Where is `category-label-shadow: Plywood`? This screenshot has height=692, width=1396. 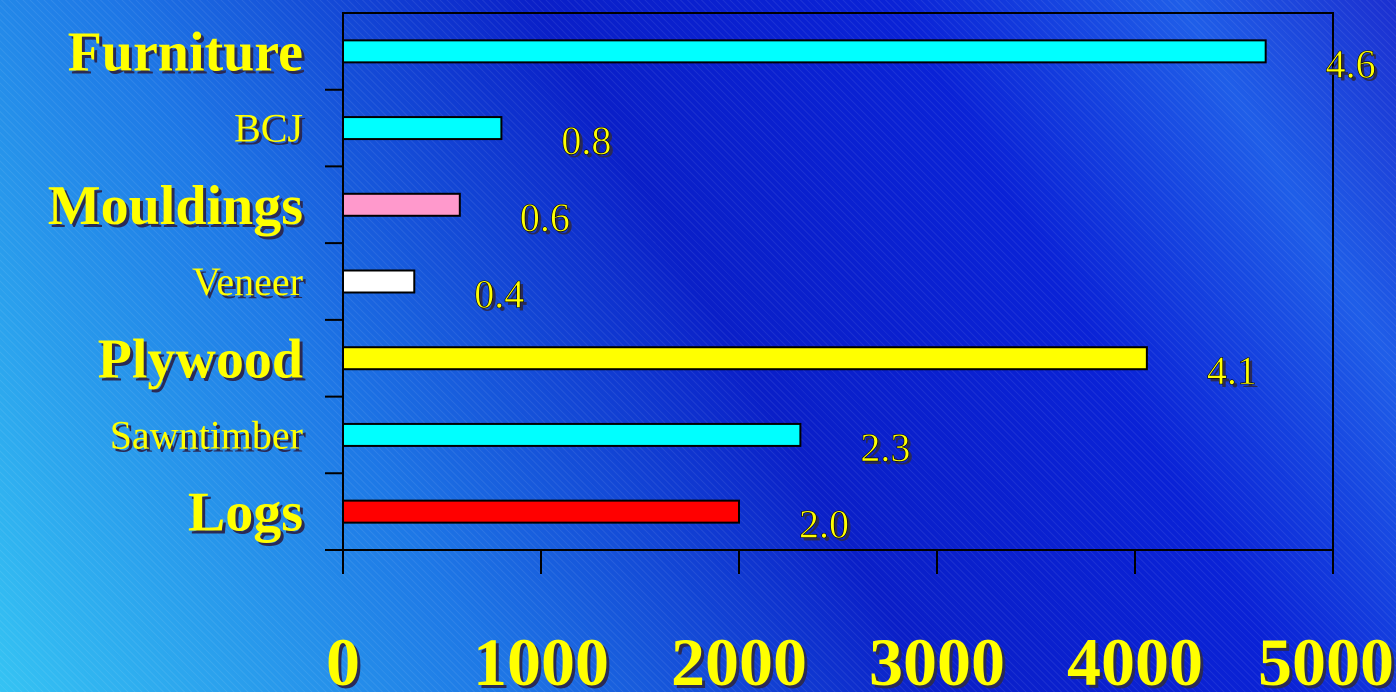
category-label-shadow: Plywood is located at coordinates (203, 362).